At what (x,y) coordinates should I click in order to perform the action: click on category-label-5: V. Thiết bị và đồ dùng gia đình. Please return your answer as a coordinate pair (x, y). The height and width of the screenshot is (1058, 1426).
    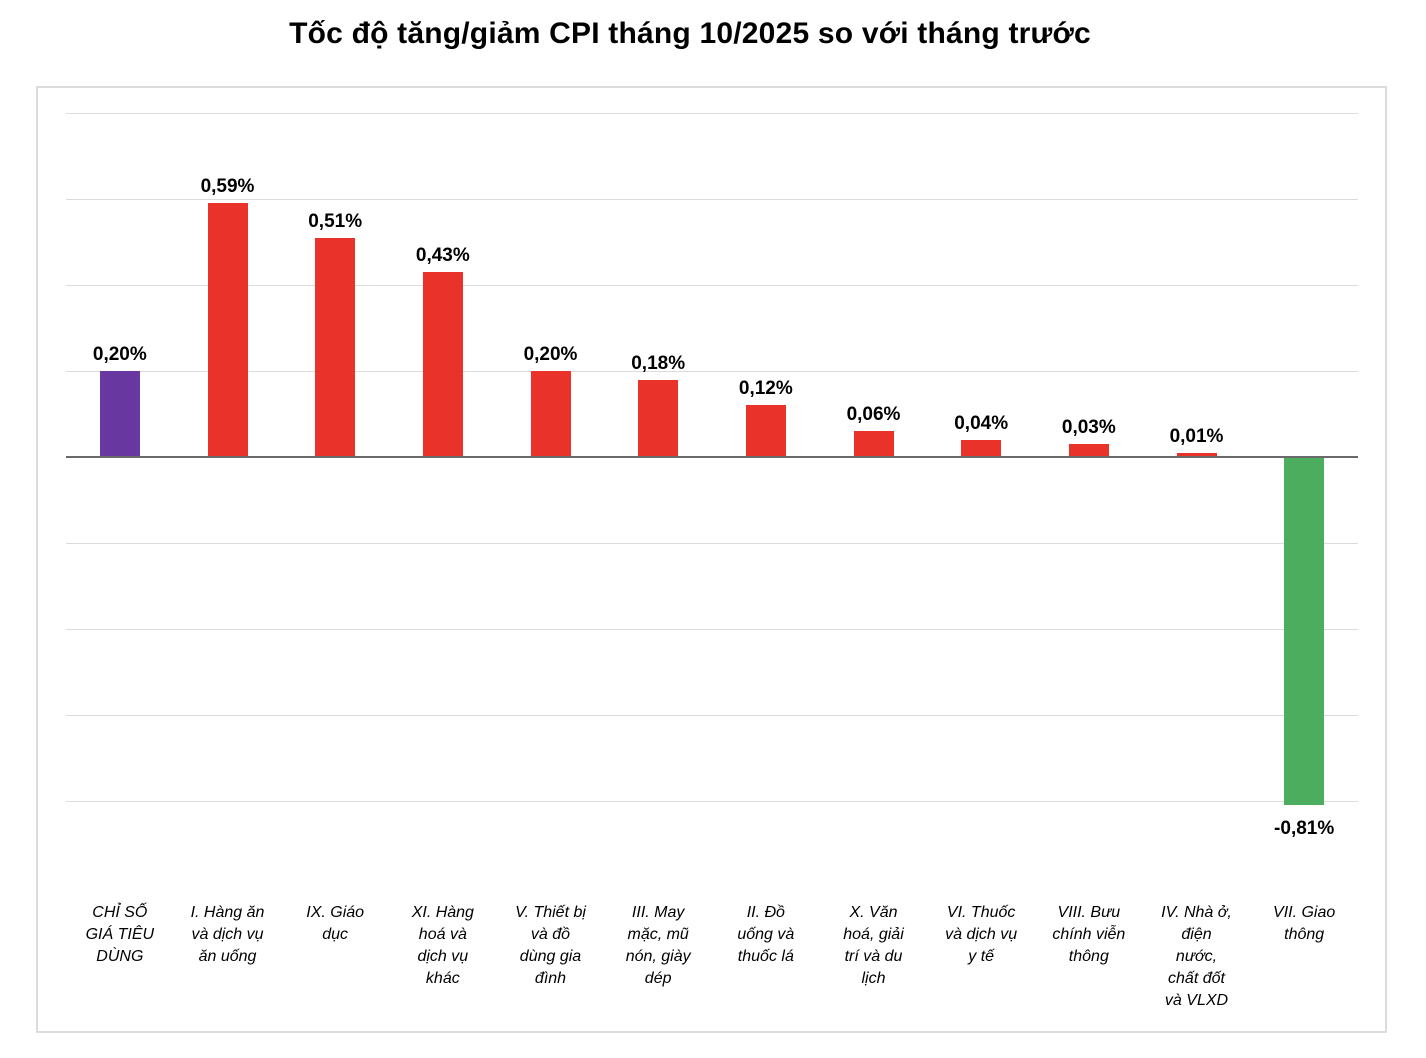
    Looking at the image, I should click on (550, 945).